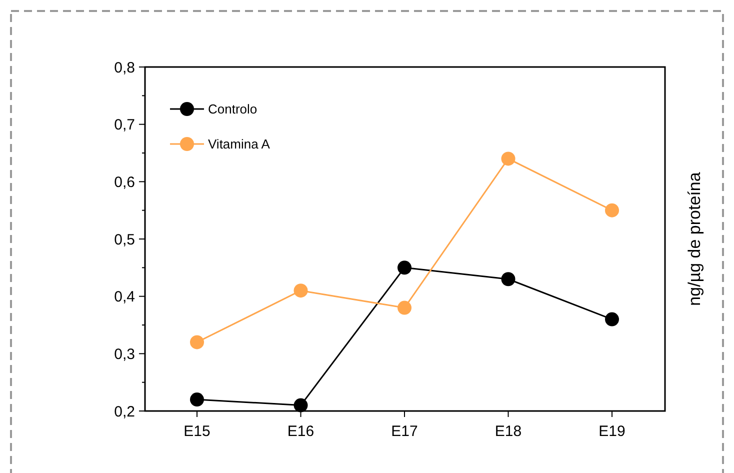  Describe the element at coordinates (124, 354) in the screenshot. I see `y-tick-label: 0,3` at that location.